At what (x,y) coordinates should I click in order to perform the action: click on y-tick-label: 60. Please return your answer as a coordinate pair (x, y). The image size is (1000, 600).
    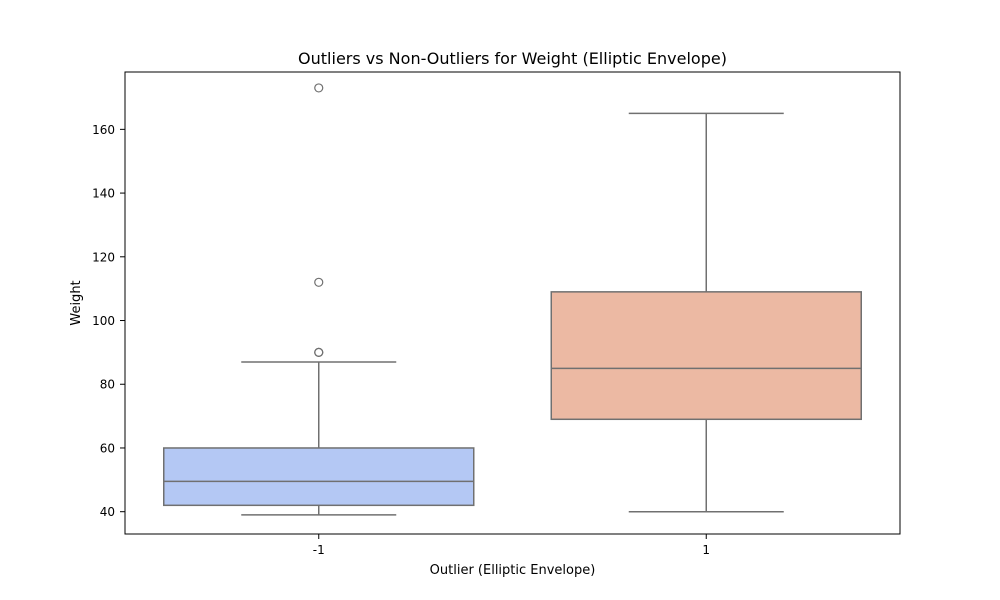
    Looking at the image, I should click on (107, 448).